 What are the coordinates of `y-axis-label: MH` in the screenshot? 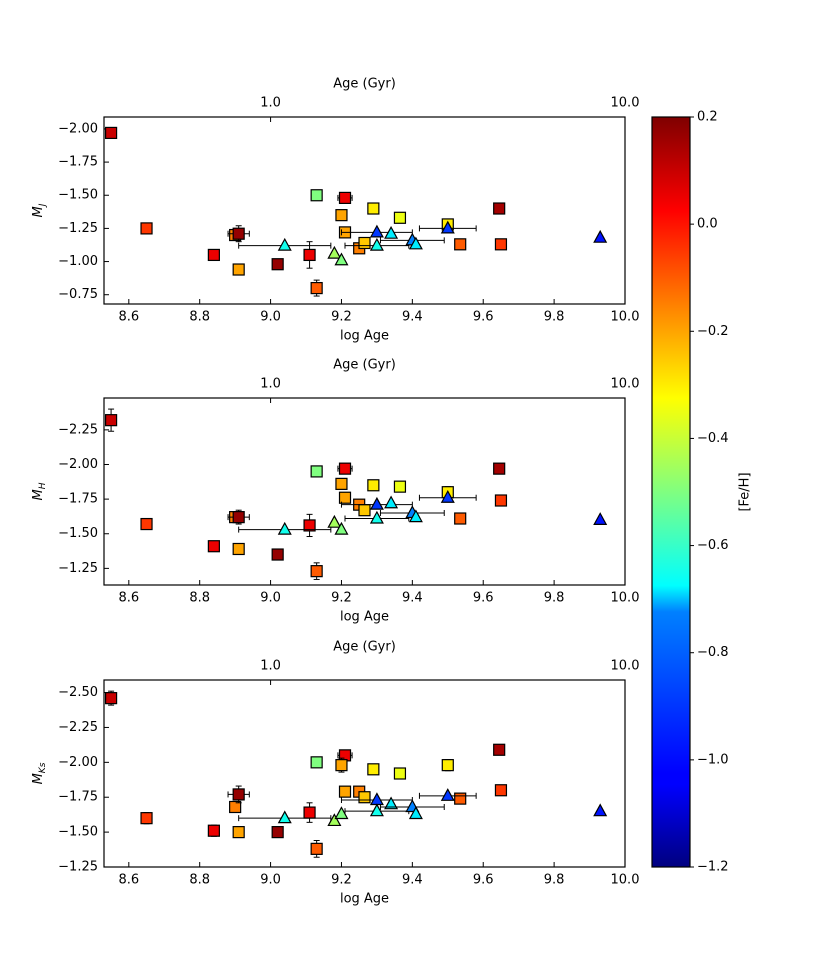 It's located at (39, 491).